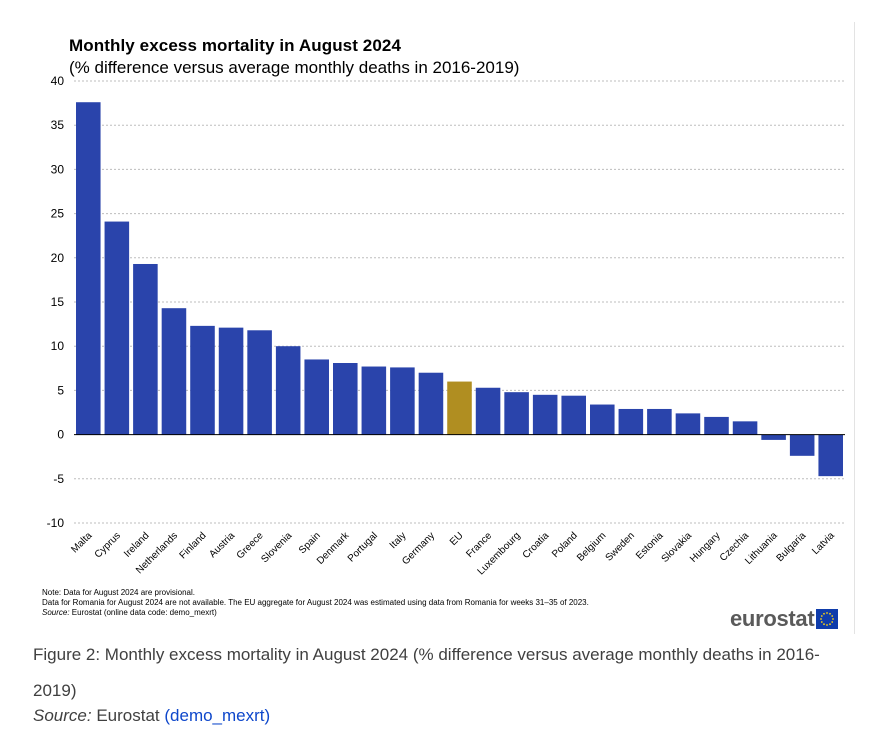 The height and width of the screenshot is (750, 888). What do you see at coordinates (235, 45) in the screenshot?
I see `chart-title: Monthly excess mortality in August 2024` at bounding box center [235, 45].